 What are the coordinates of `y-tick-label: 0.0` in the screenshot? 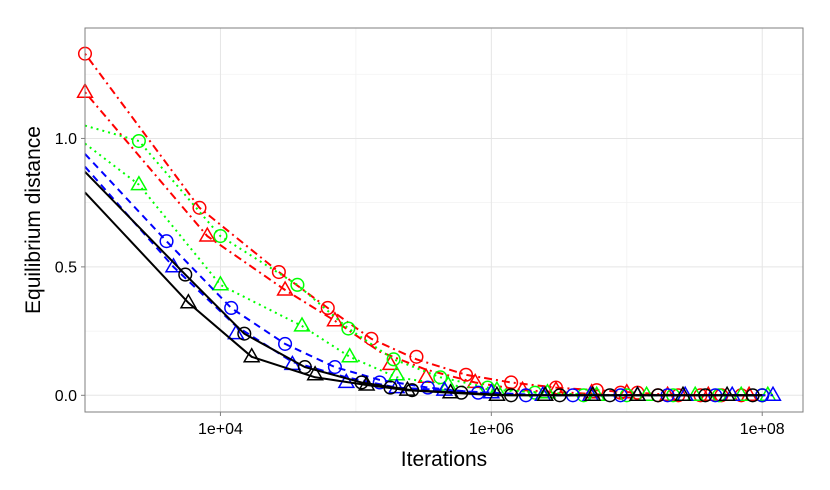 It's located at (66, 396).